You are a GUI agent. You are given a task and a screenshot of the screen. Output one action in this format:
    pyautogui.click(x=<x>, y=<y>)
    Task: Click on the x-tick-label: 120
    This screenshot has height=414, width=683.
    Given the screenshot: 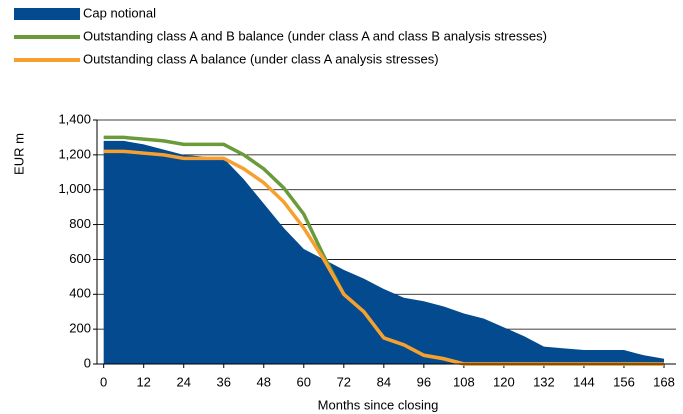 What is the action you would take?
    pyautogui.click(x=504, y=381)
    